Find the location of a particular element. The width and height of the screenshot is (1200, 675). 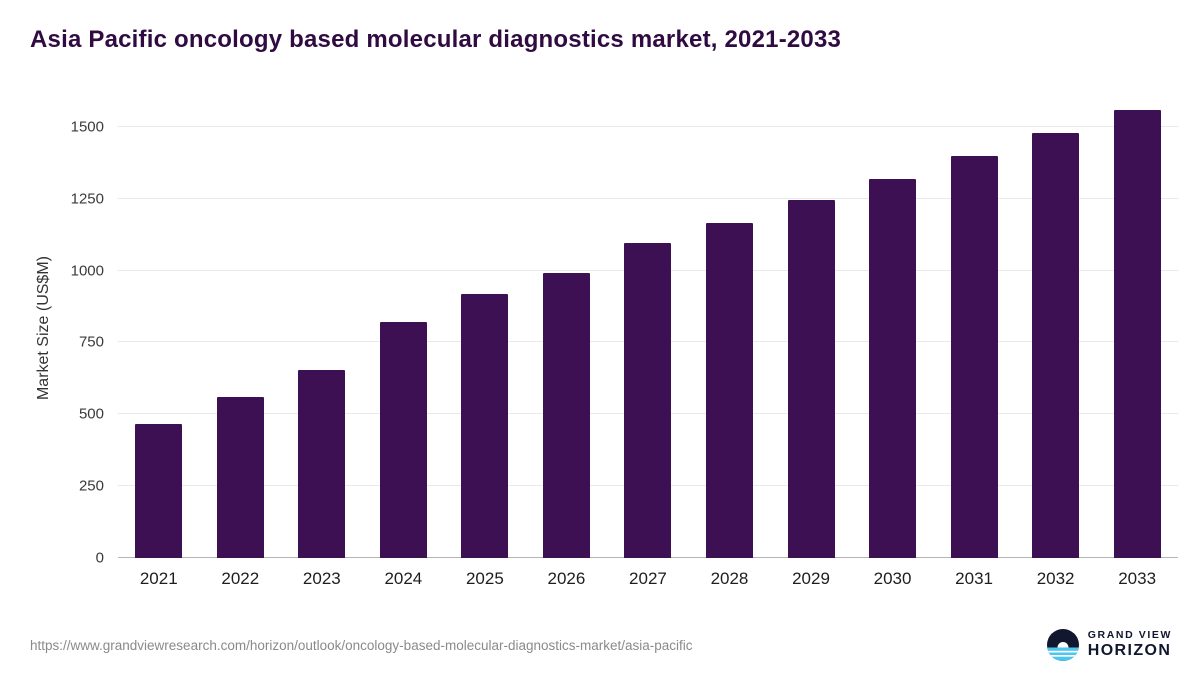

y-tick-label: 0 is located at coordinates (99, 558).